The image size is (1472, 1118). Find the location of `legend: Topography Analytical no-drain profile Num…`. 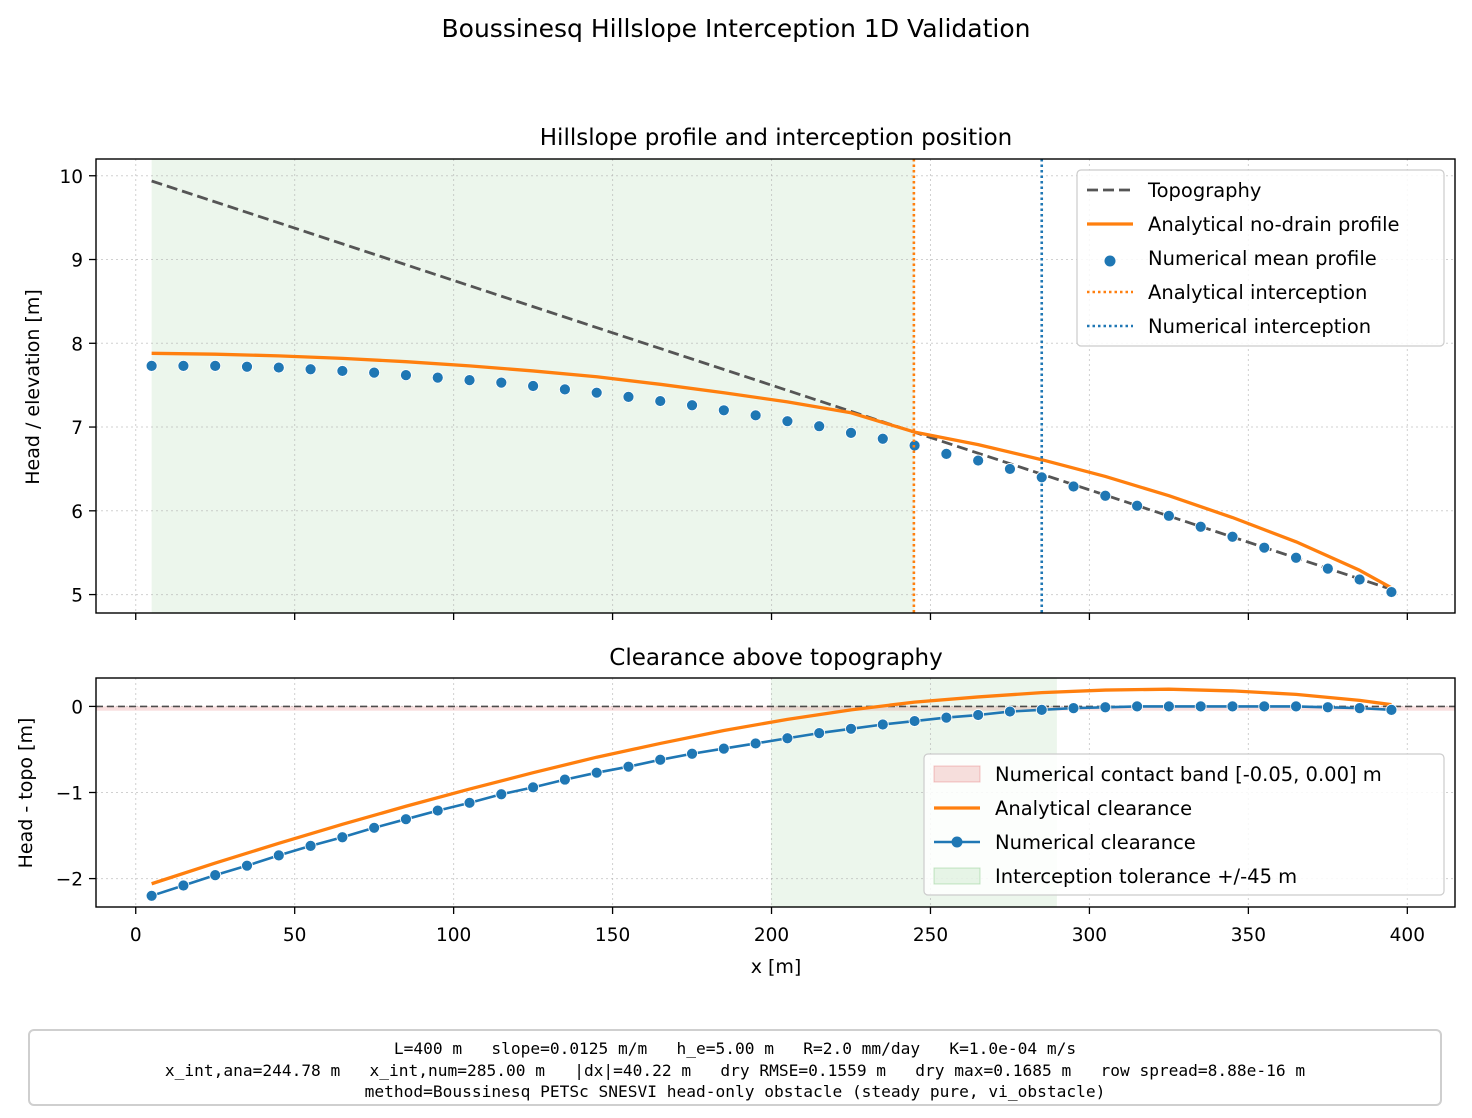

legend: Topography Analytical no-drain profile Num… is located at coordinates (1260, 258).